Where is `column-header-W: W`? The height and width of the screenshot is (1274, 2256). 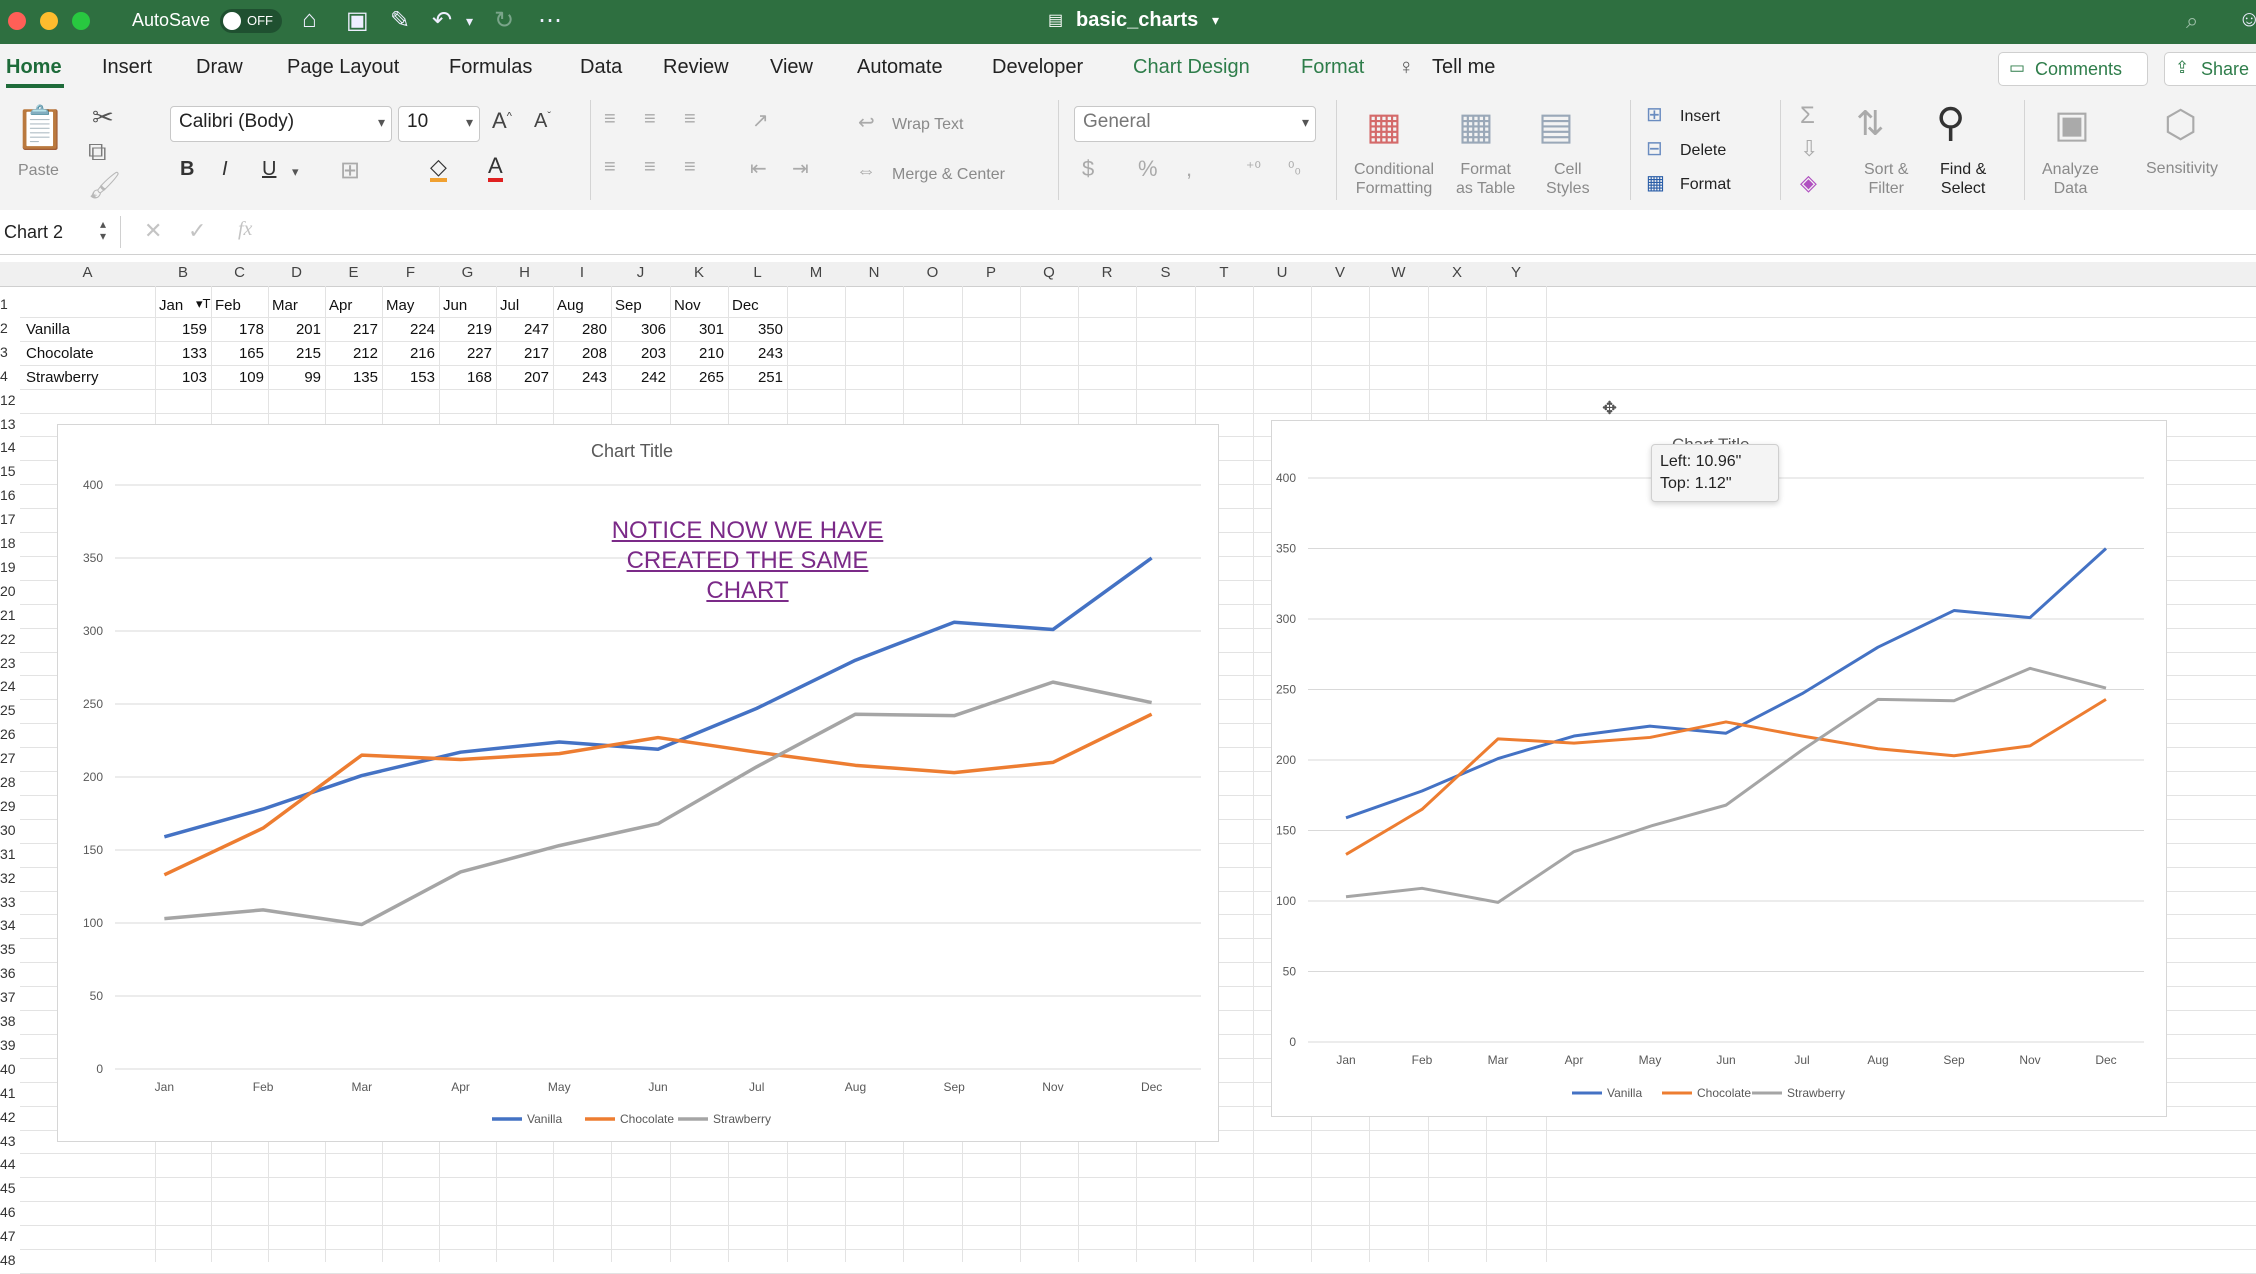
column-header-W: W is located at coordinates (1398, 272).